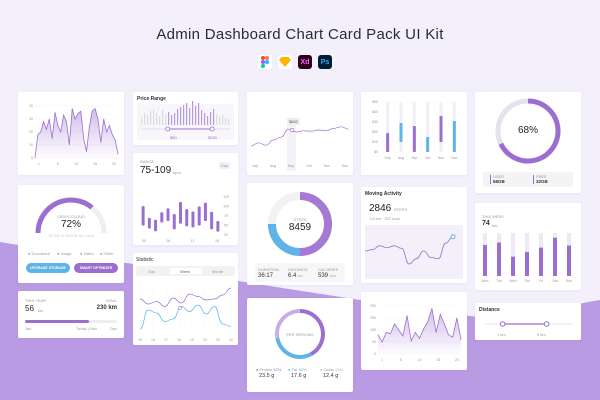 The height and width of the screenshot is (400, 600). I want to click on macro-label: ● Protein 42%, so click(269, 369).